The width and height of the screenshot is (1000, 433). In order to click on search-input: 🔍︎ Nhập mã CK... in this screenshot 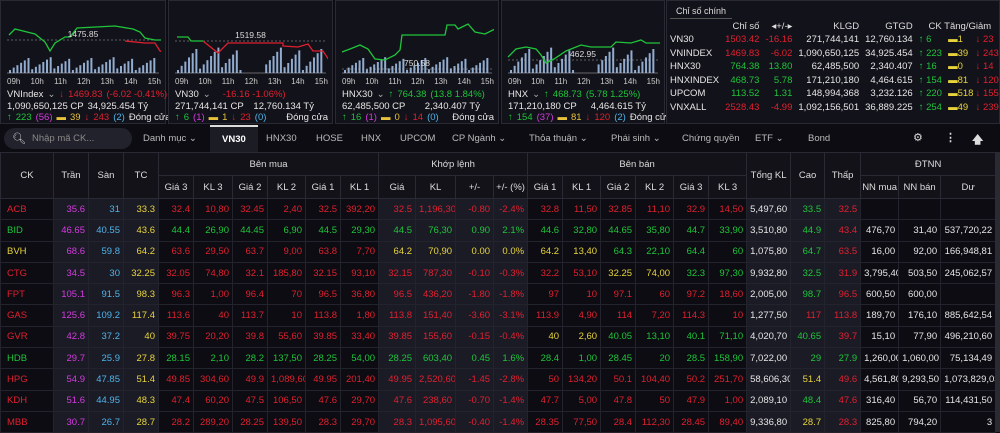, I will do `click(68, 138)`.